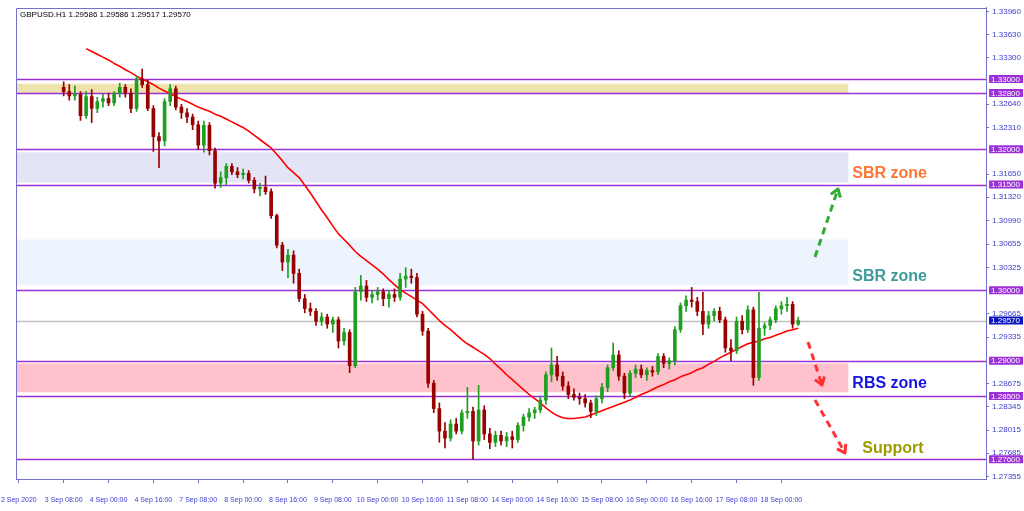  What do you see at coordinates (1006, 459) in the screenshot?
I see `ref-line-label: 1.27600` at bounding box center [1006, 459].